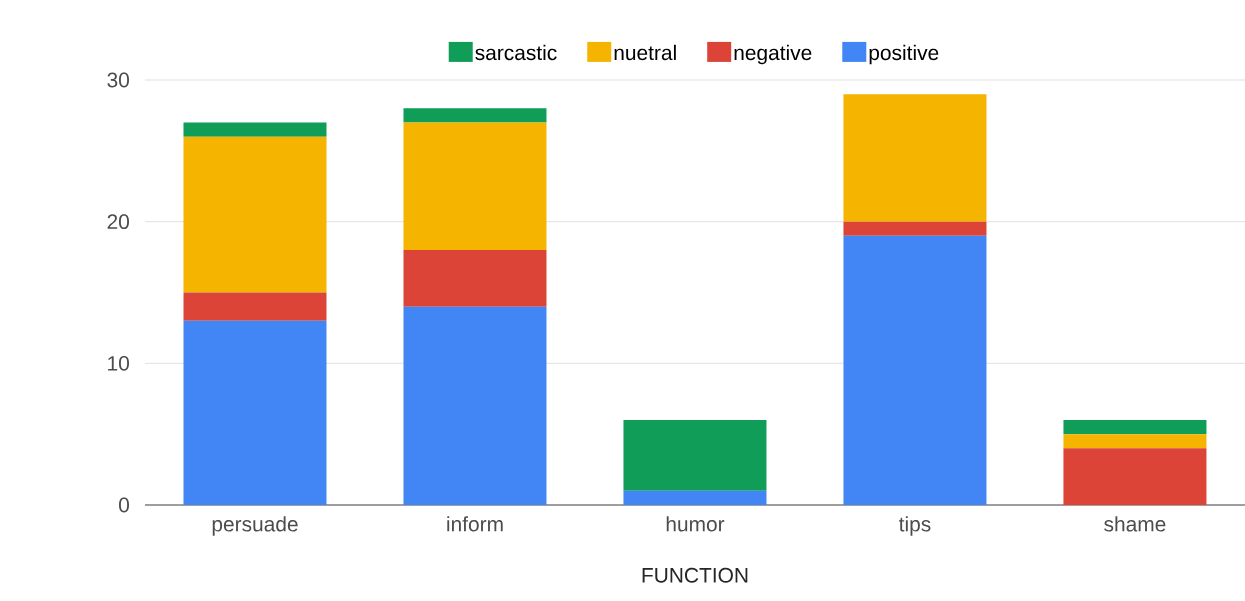 The width and height of the screenshot is (1245, 601). I want to click on x-tick-label: inform, so click(475, 524).